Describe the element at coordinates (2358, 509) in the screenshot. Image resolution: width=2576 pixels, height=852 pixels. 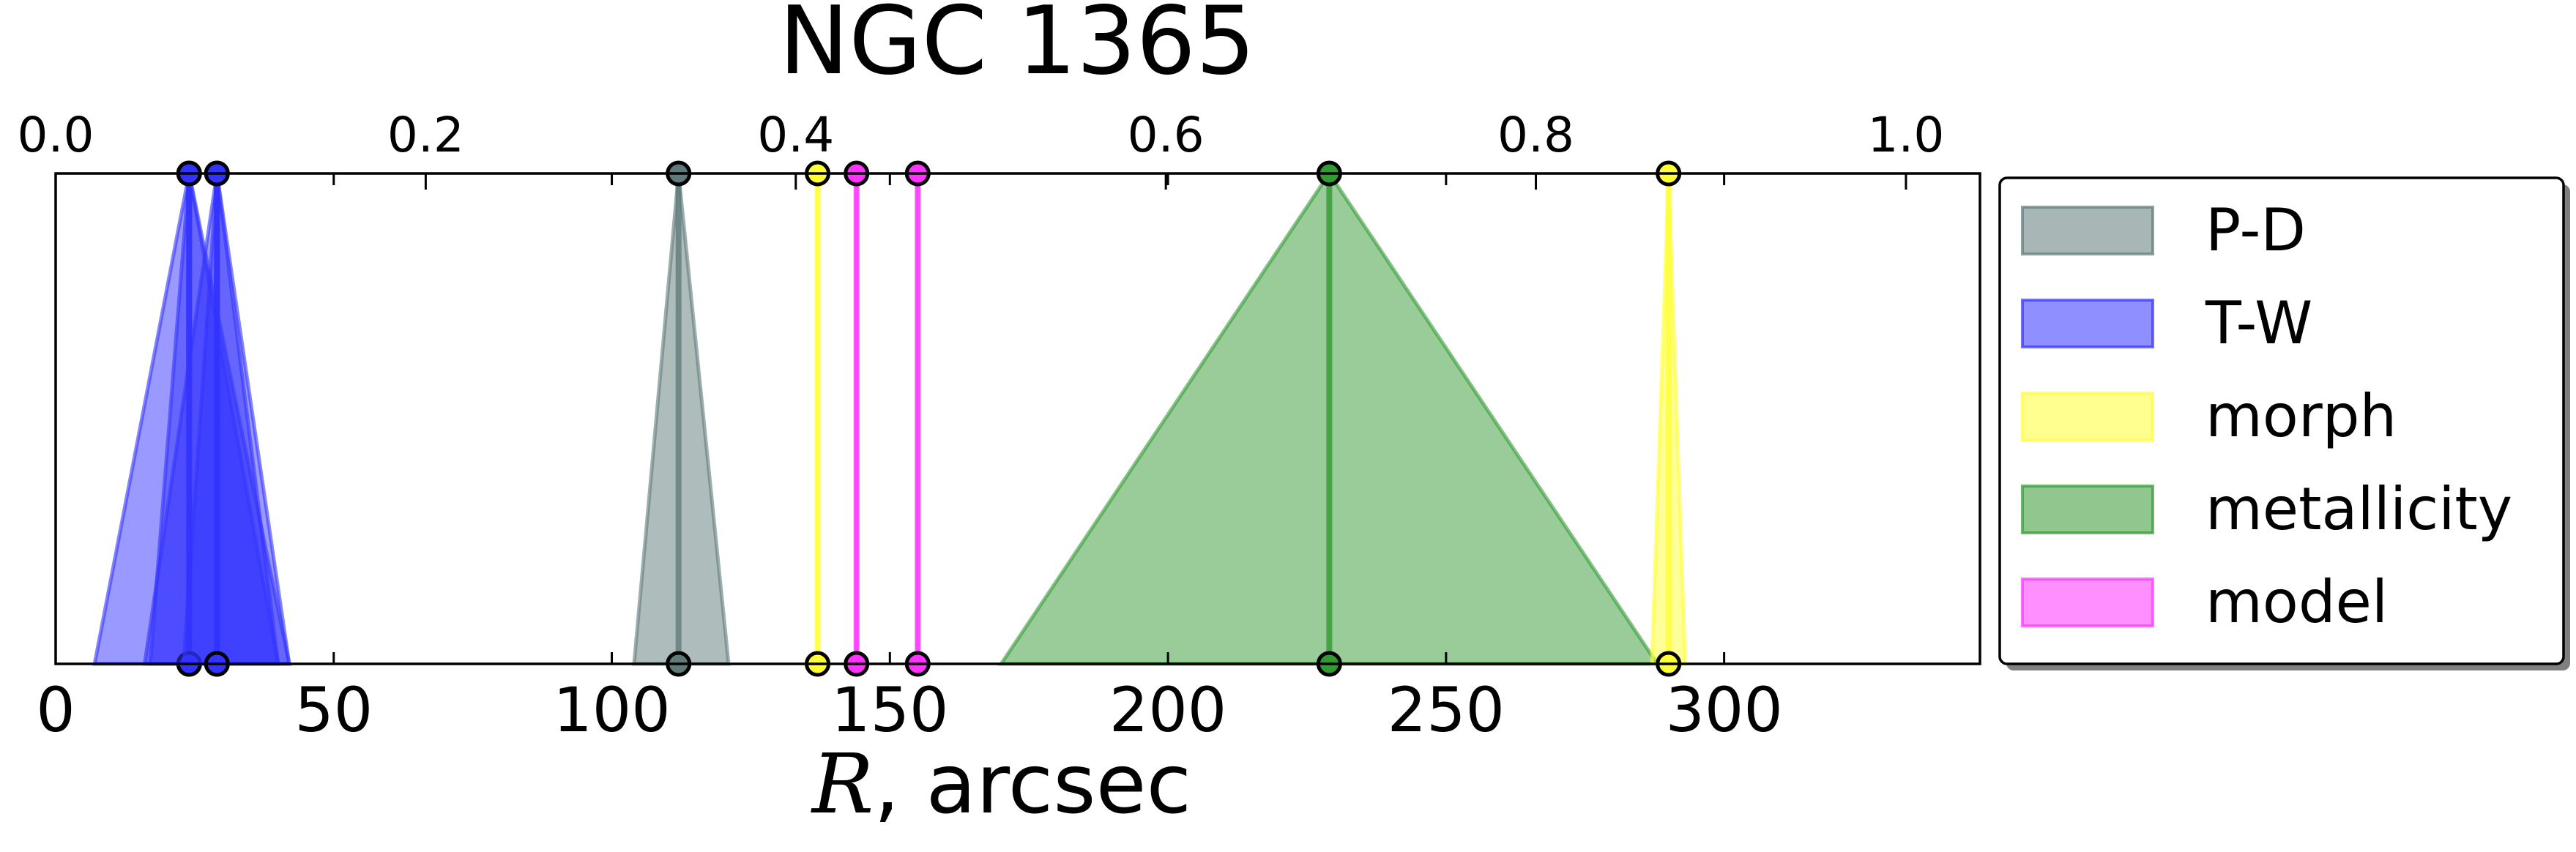
I see `legend-label-metallicity: metallicity` at that location.